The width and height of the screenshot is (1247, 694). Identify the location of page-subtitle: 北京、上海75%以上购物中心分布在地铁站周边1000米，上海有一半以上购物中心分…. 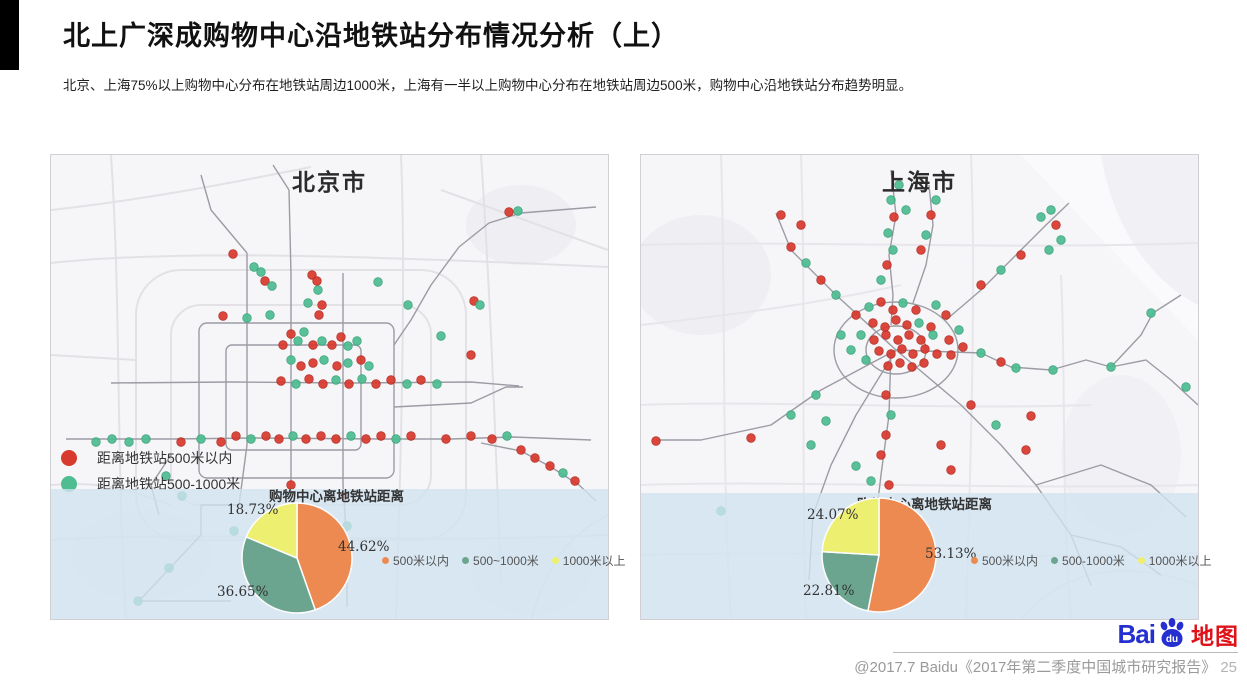
(488, 85).